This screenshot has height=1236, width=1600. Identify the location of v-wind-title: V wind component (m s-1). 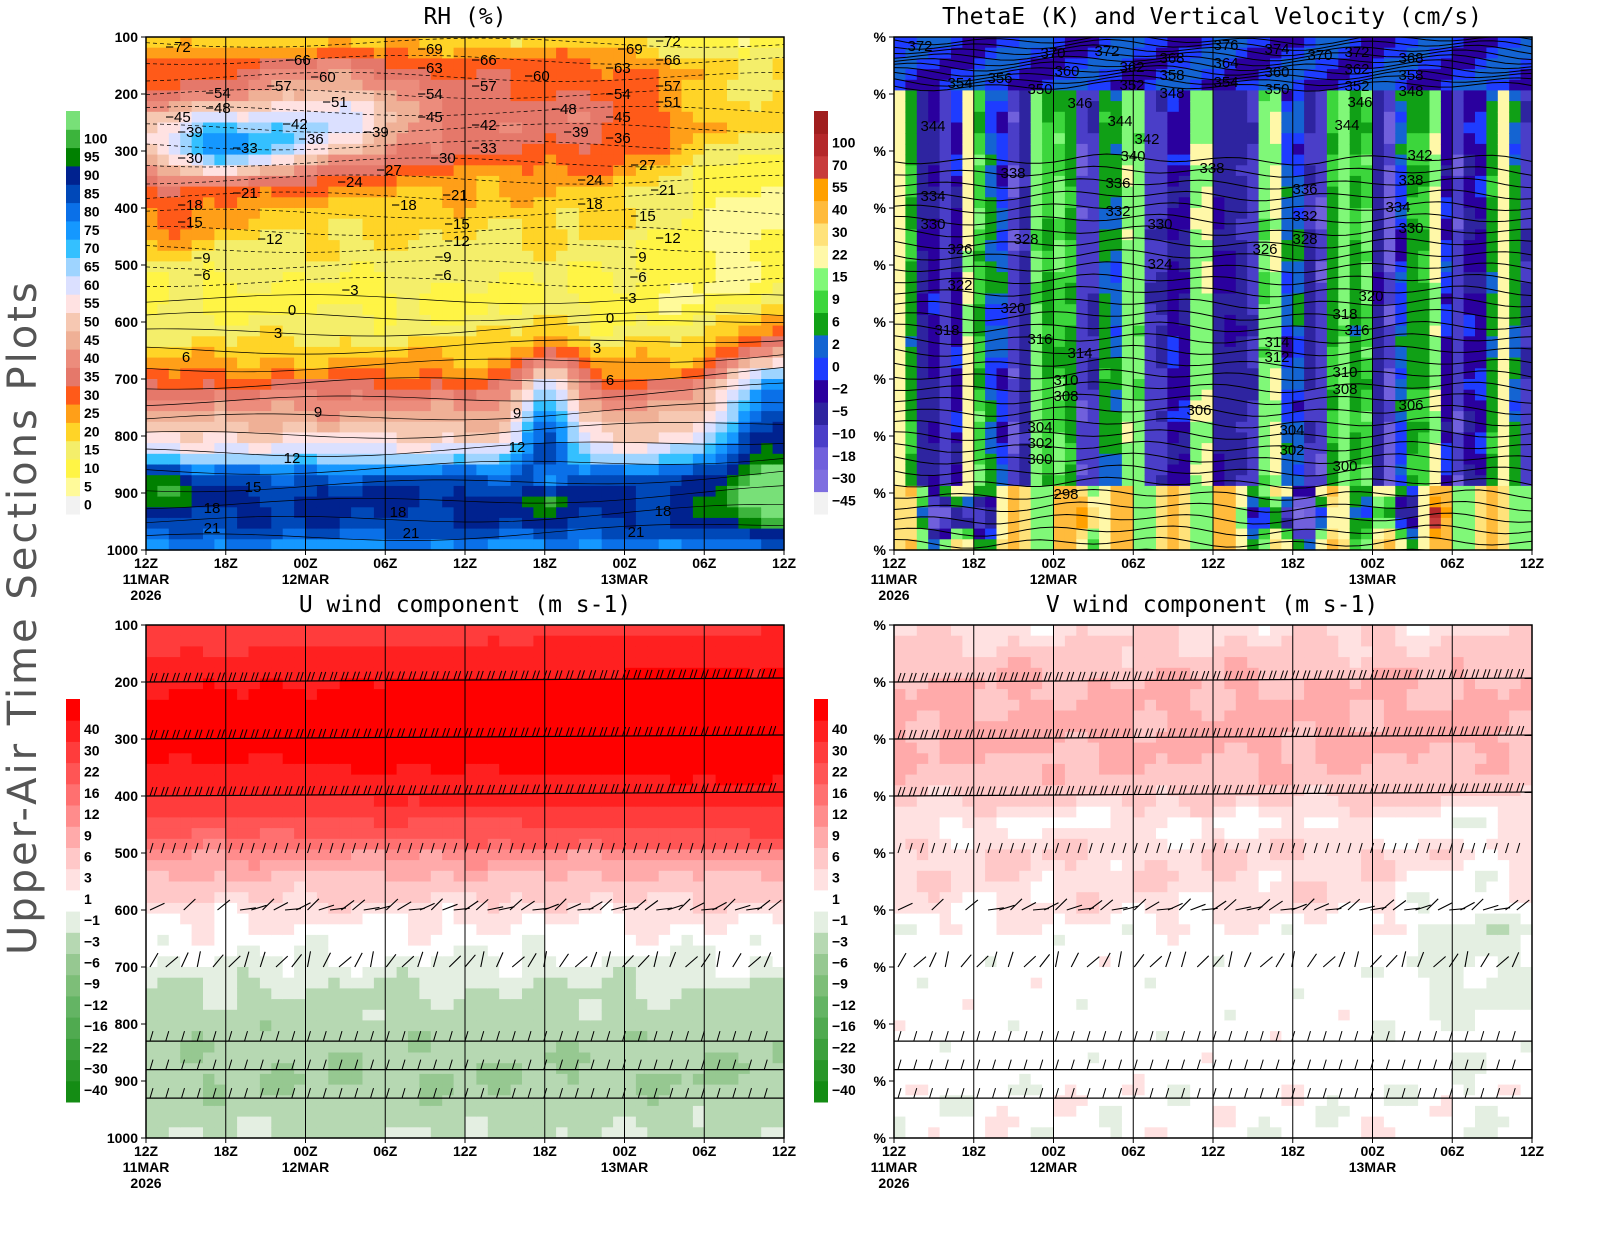
(1212, 605).